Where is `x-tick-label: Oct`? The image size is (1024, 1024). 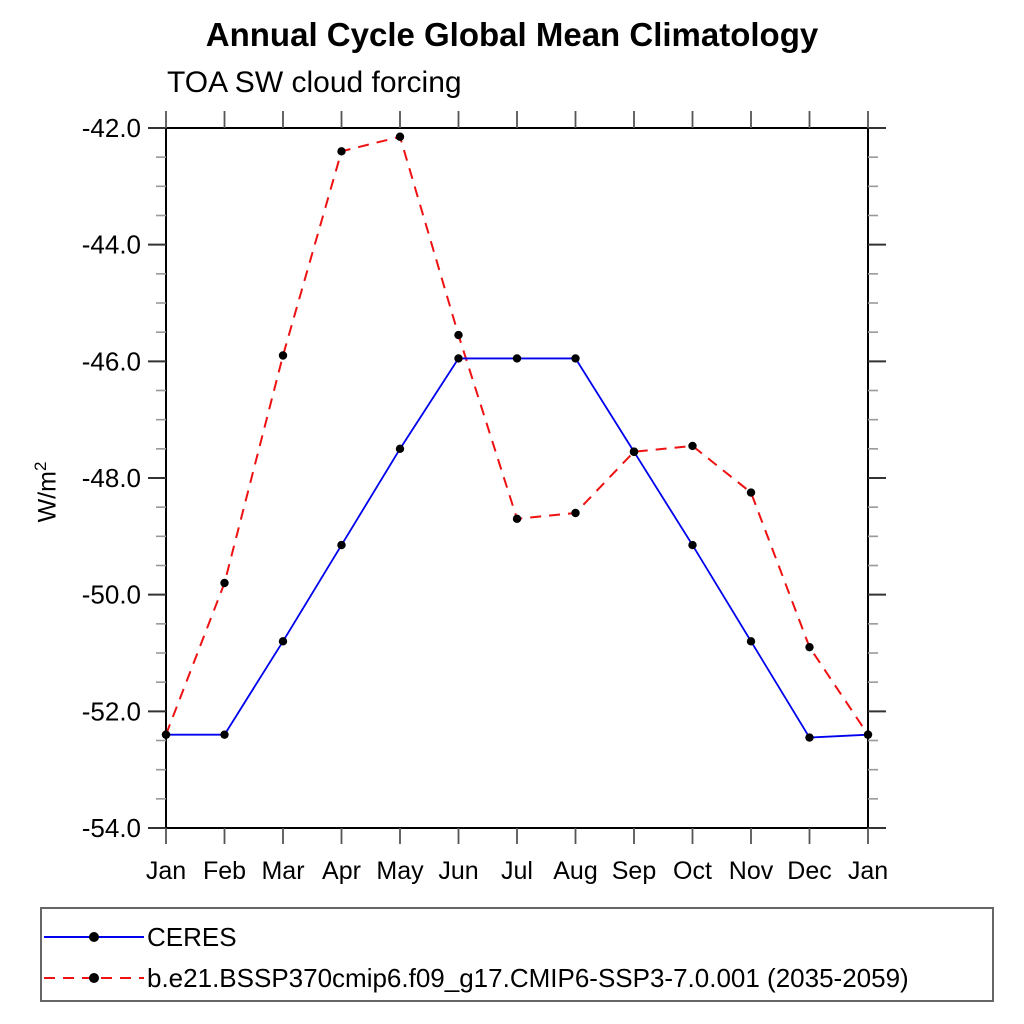
x-tick-label: Oct is located at coordinates (692, 871).